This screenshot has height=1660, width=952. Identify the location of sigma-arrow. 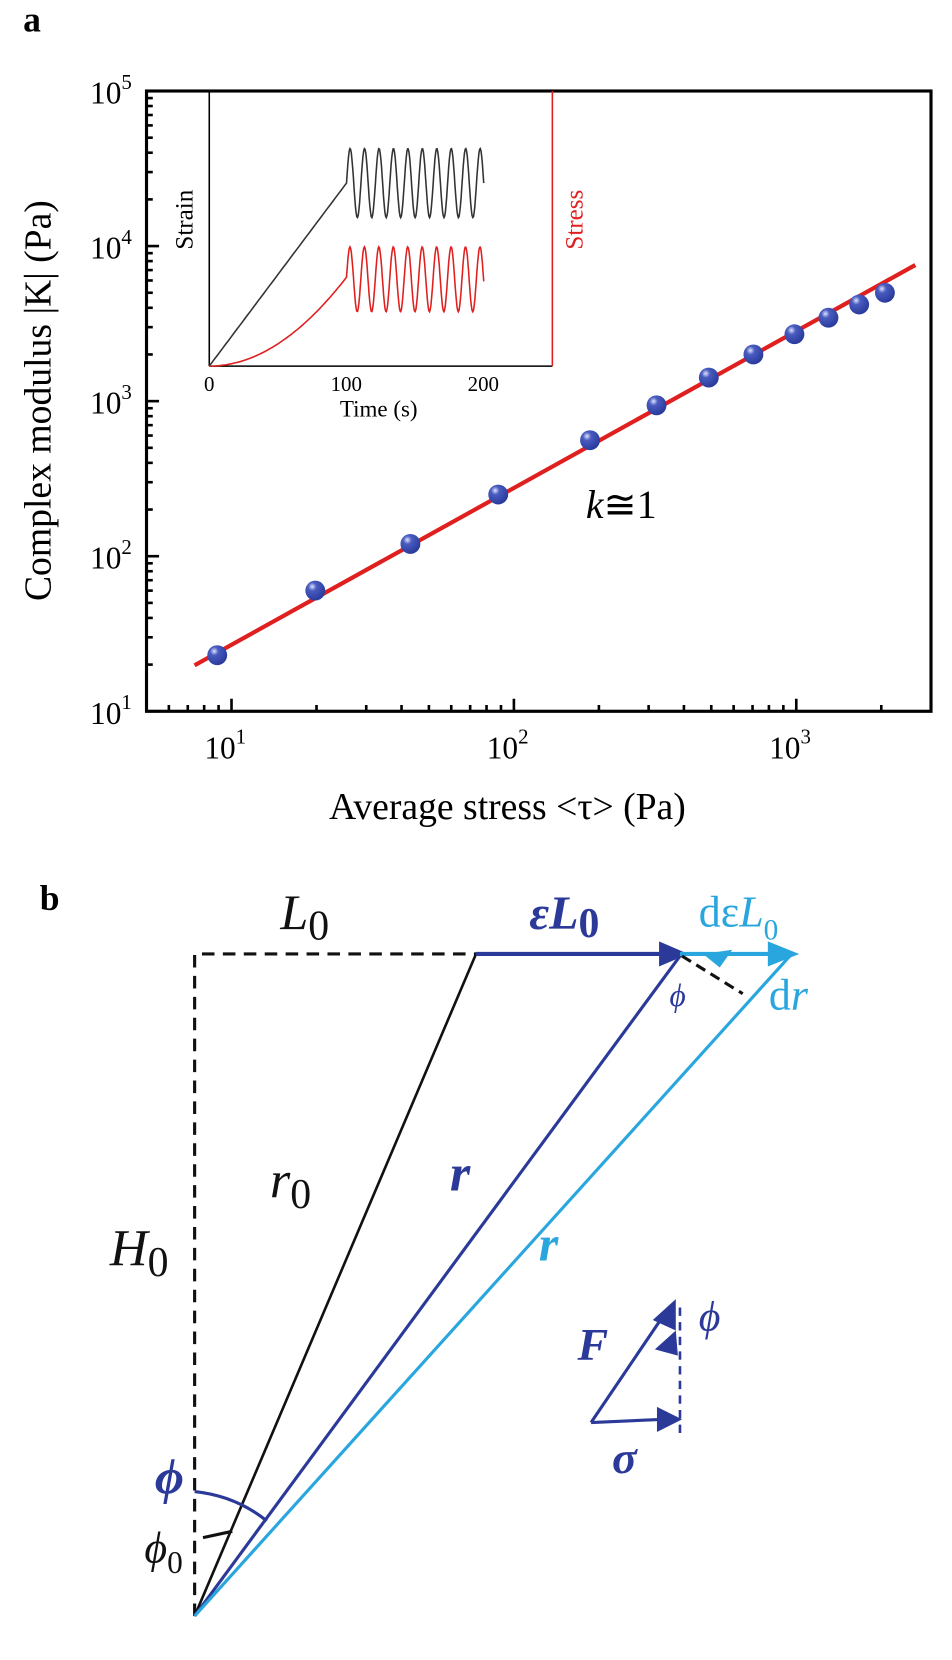
(626, 1421).